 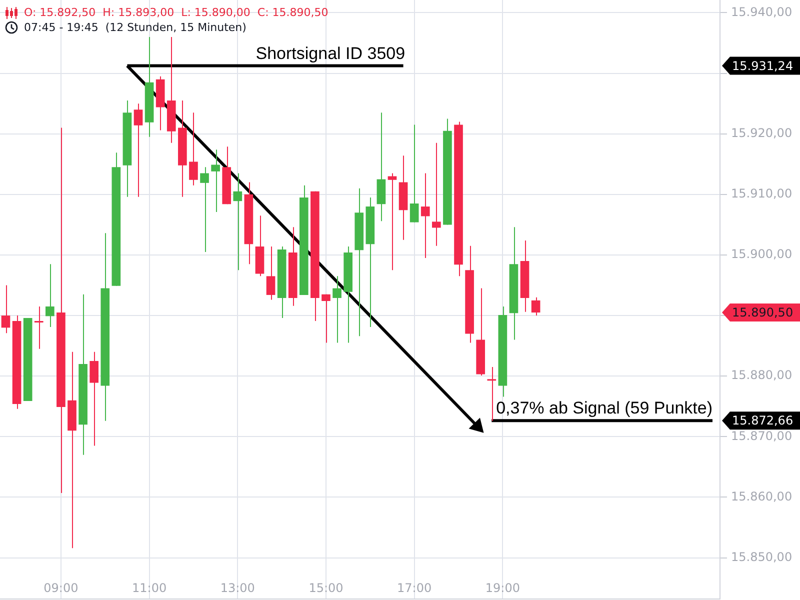 I want to click on y2-tick-label: 15.890,50, so click(x=763, y=313).